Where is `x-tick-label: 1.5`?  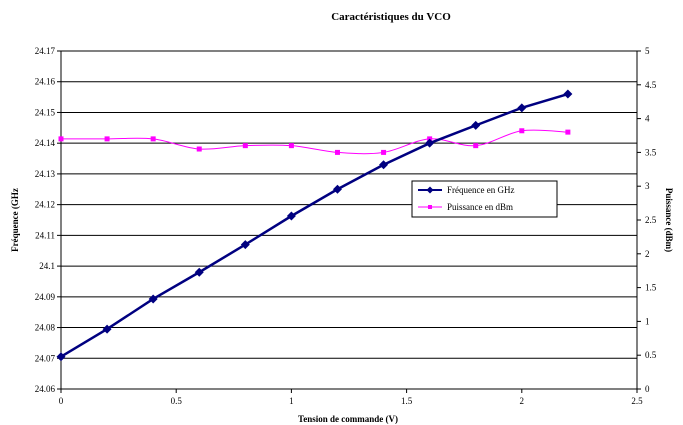
x-tick-label: 1.5 is located at coordinates (407, 401).